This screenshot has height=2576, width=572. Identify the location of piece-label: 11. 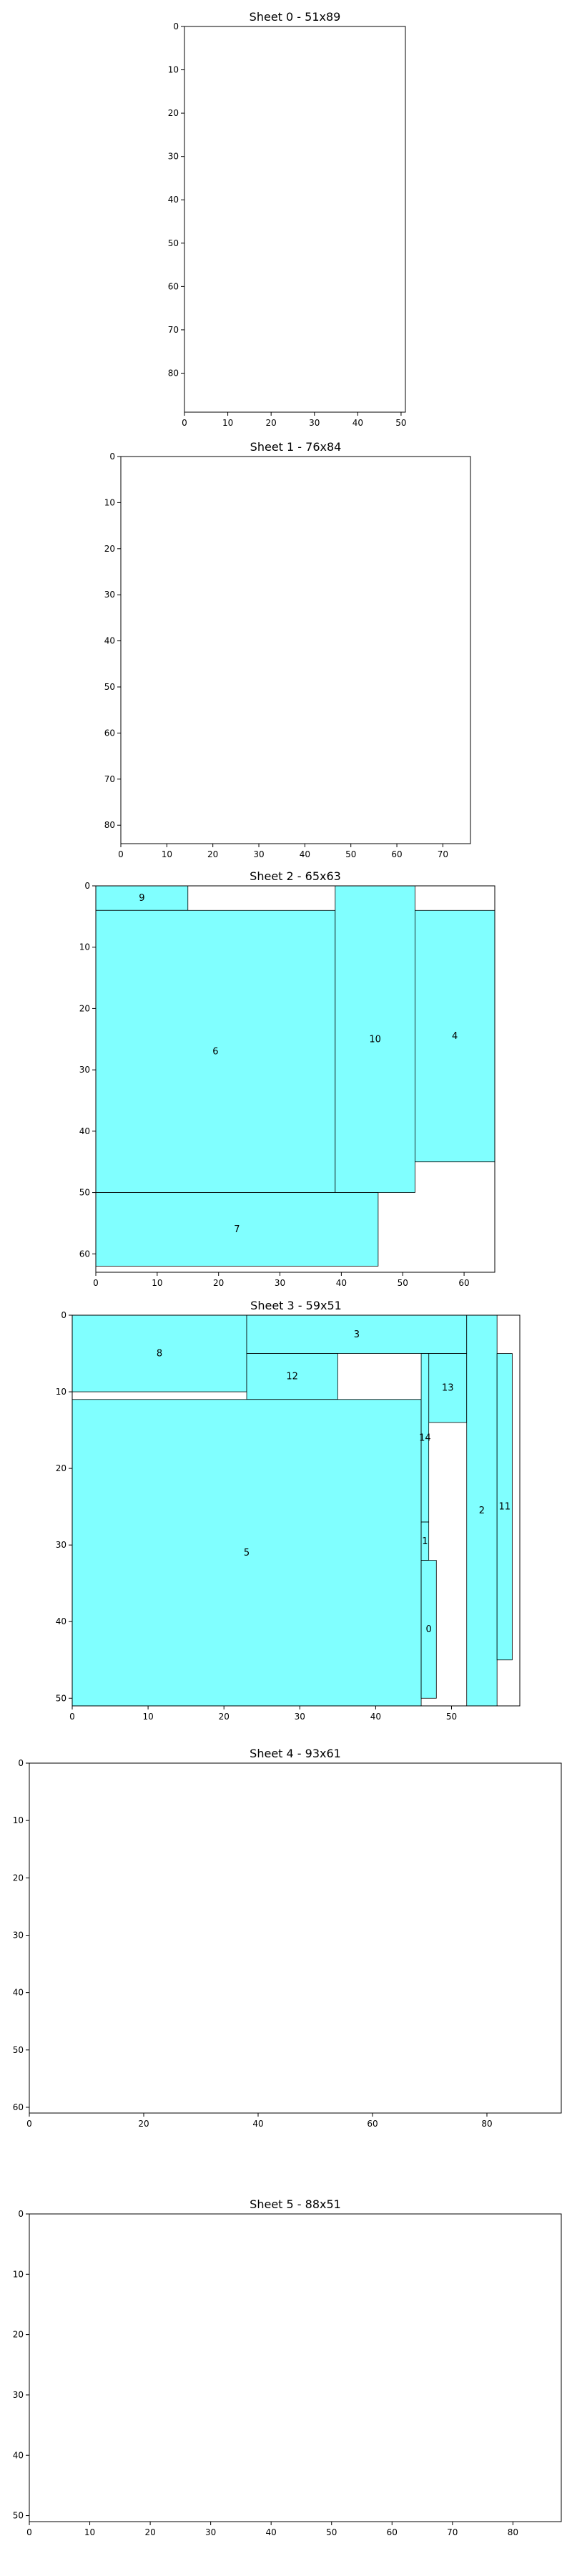
(505, 1507).